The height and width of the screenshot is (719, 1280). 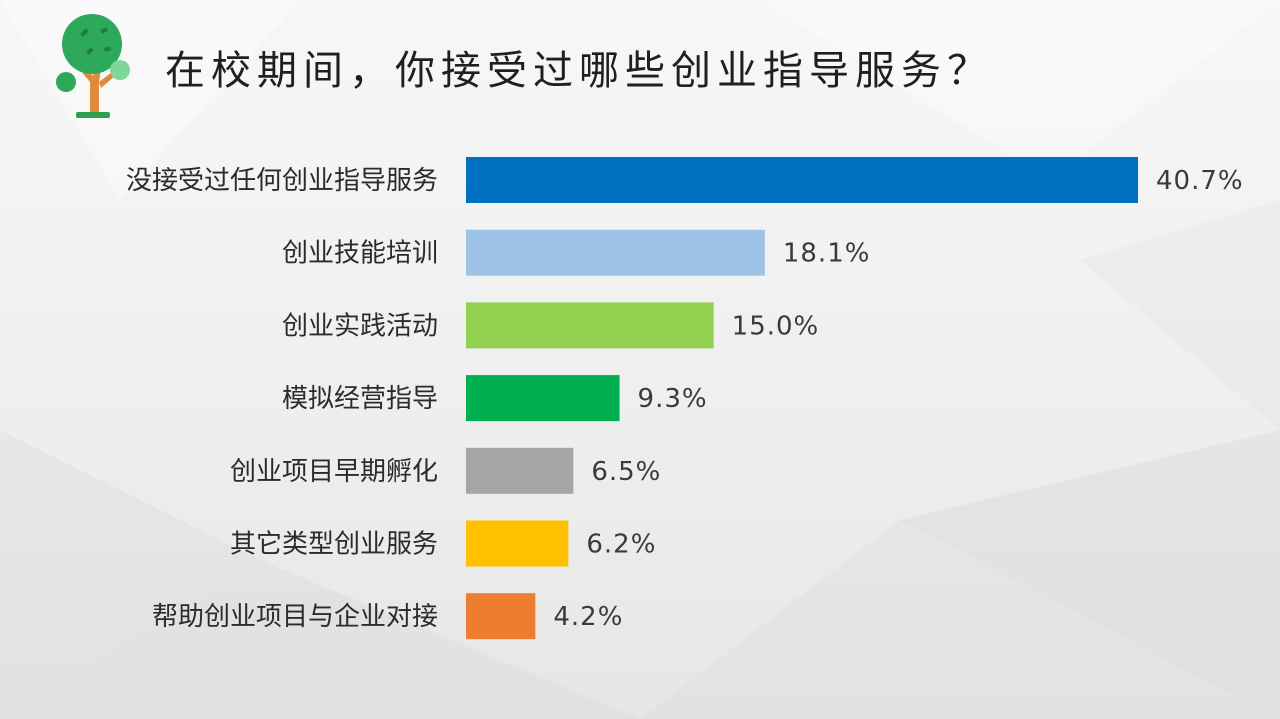 I want to click on category-label-4: 创业项目早期孵化, so click(x=334, y=472).